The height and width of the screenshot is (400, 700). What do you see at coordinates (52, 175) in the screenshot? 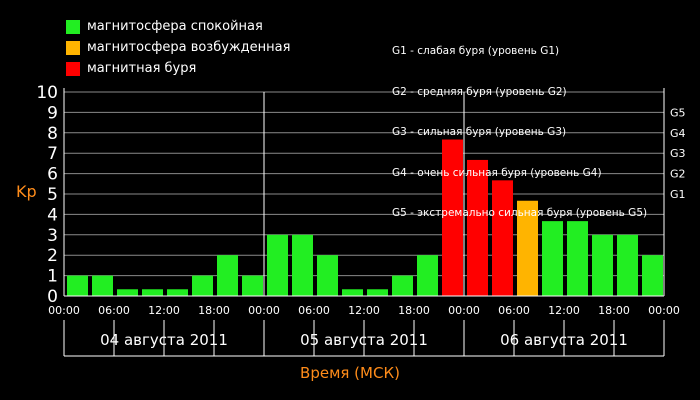
I see `y-tick-label: 6` at bounding box center [52, 175].